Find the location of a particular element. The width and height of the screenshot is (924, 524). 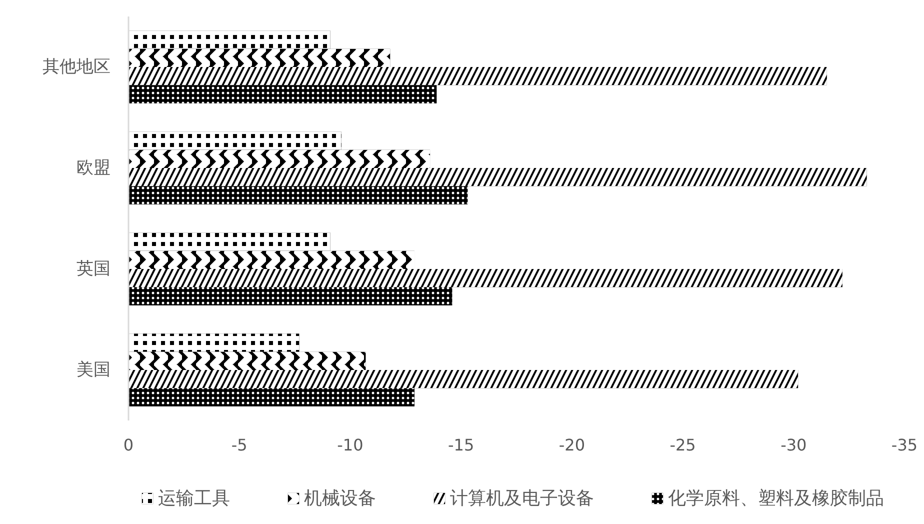

legend-label: 化学原料、塑料及橡胶制品 is located at coordinates (776, 498).